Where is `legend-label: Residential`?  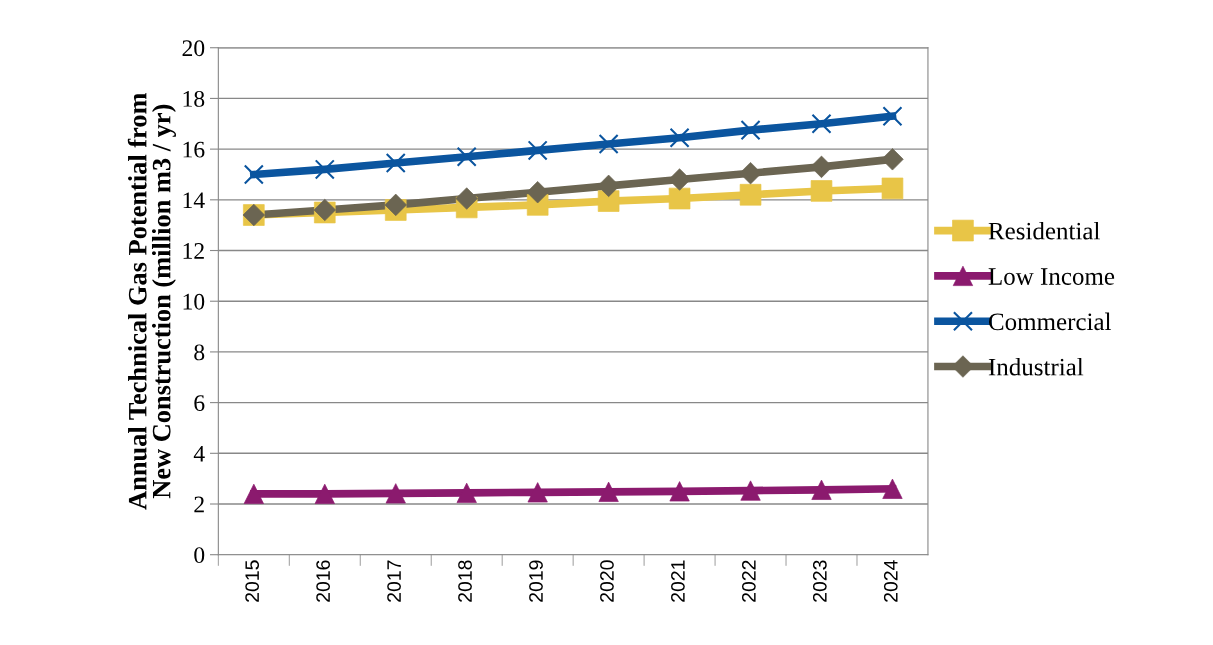 legend-label: Residential is located at coordinates (1044, 230).